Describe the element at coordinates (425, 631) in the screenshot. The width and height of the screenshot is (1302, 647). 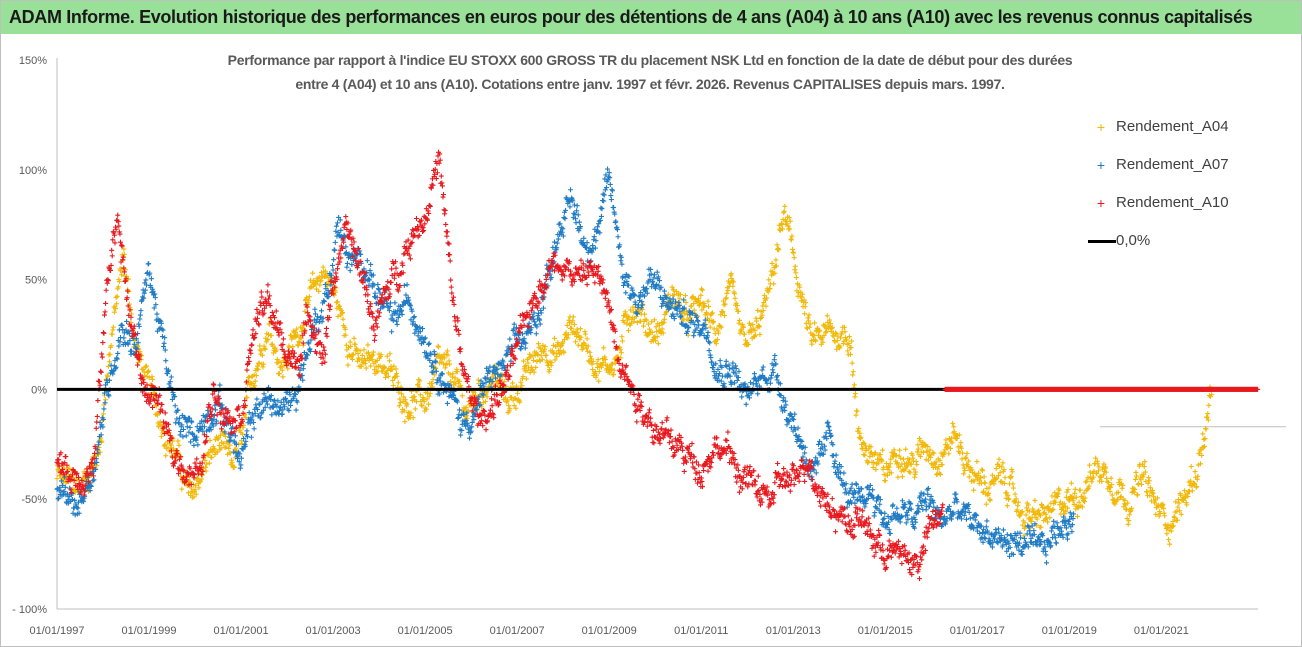
I see `x-tick-label: 01/01/2005` at that location.